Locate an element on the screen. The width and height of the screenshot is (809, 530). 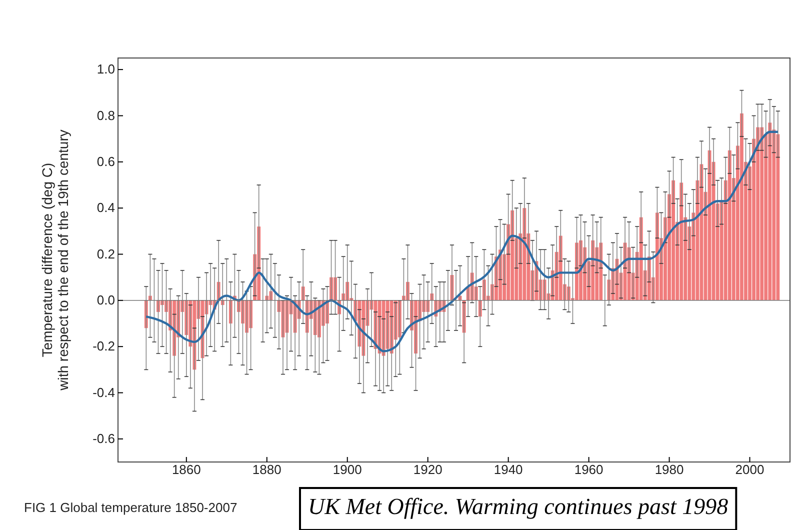
y-tick-label: 0.2 is located at coordinates (105, 254).